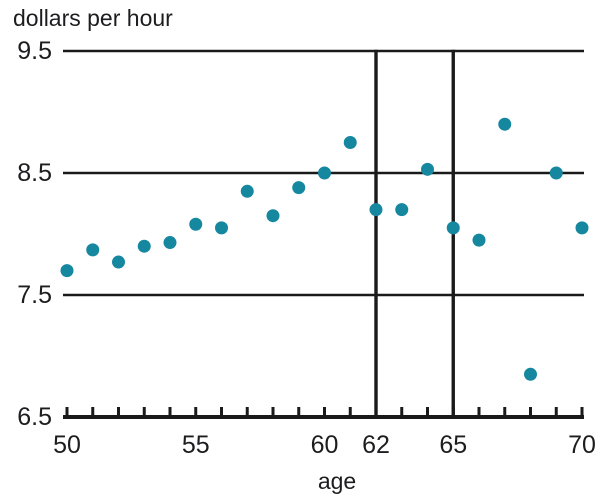 This screenshot has height=504, width=601. Describe the element at coordinates (93, 18) in the screenshot. I see `chart-title: dollars per hour` at that location.